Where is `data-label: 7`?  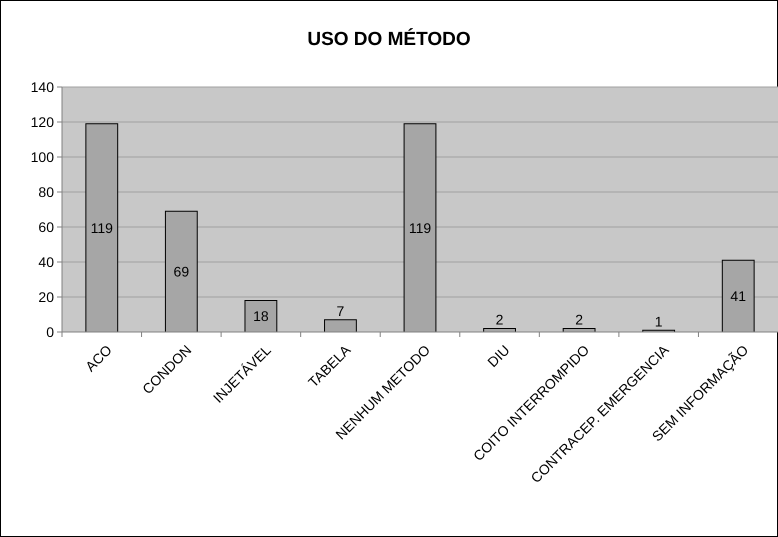
data-label: 7 is located at coordinates (340, 310).